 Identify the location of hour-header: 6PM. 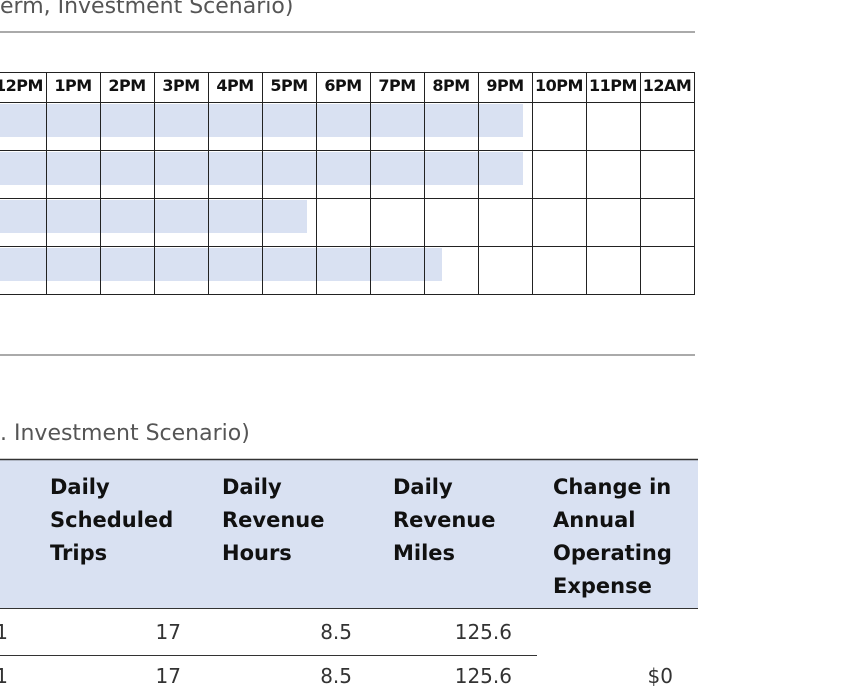
(343, 85).